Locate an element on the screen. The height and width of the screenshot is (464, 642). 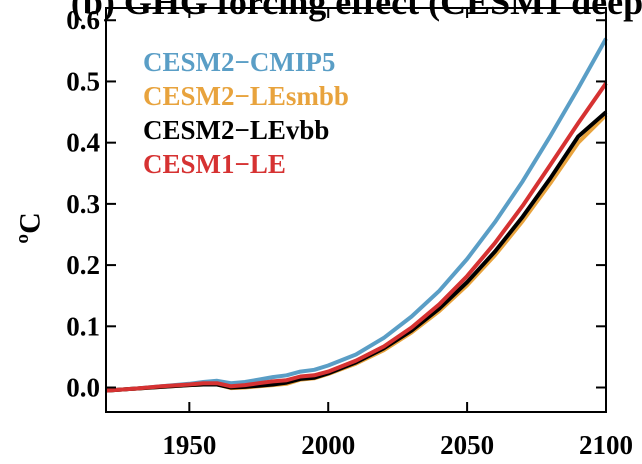
y-tick-label: 0.6 is located at coordinates (83, 20).